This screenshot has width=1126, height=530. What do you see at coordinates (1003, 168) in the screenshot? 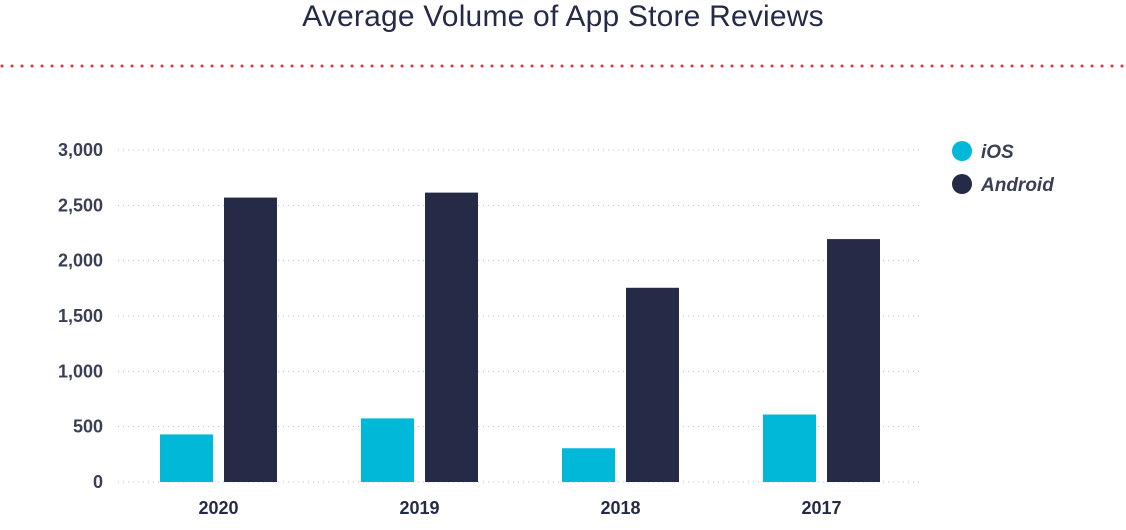
I see `legend: iOS Android` at bounding box center [1003, 168].